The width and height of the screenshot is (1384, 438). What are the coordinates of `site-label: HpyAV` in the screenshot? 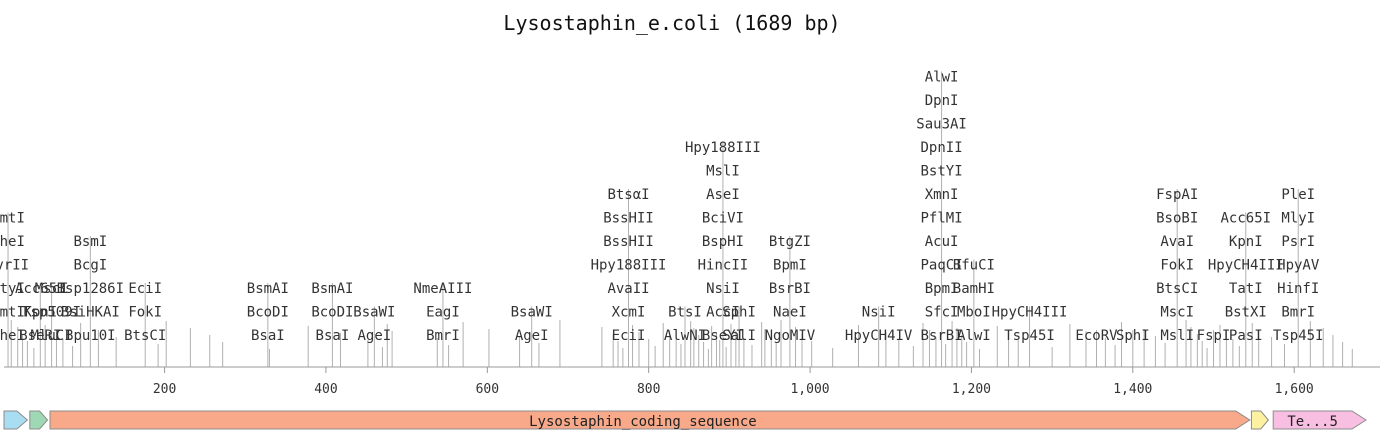 It's located at (1298, 266).